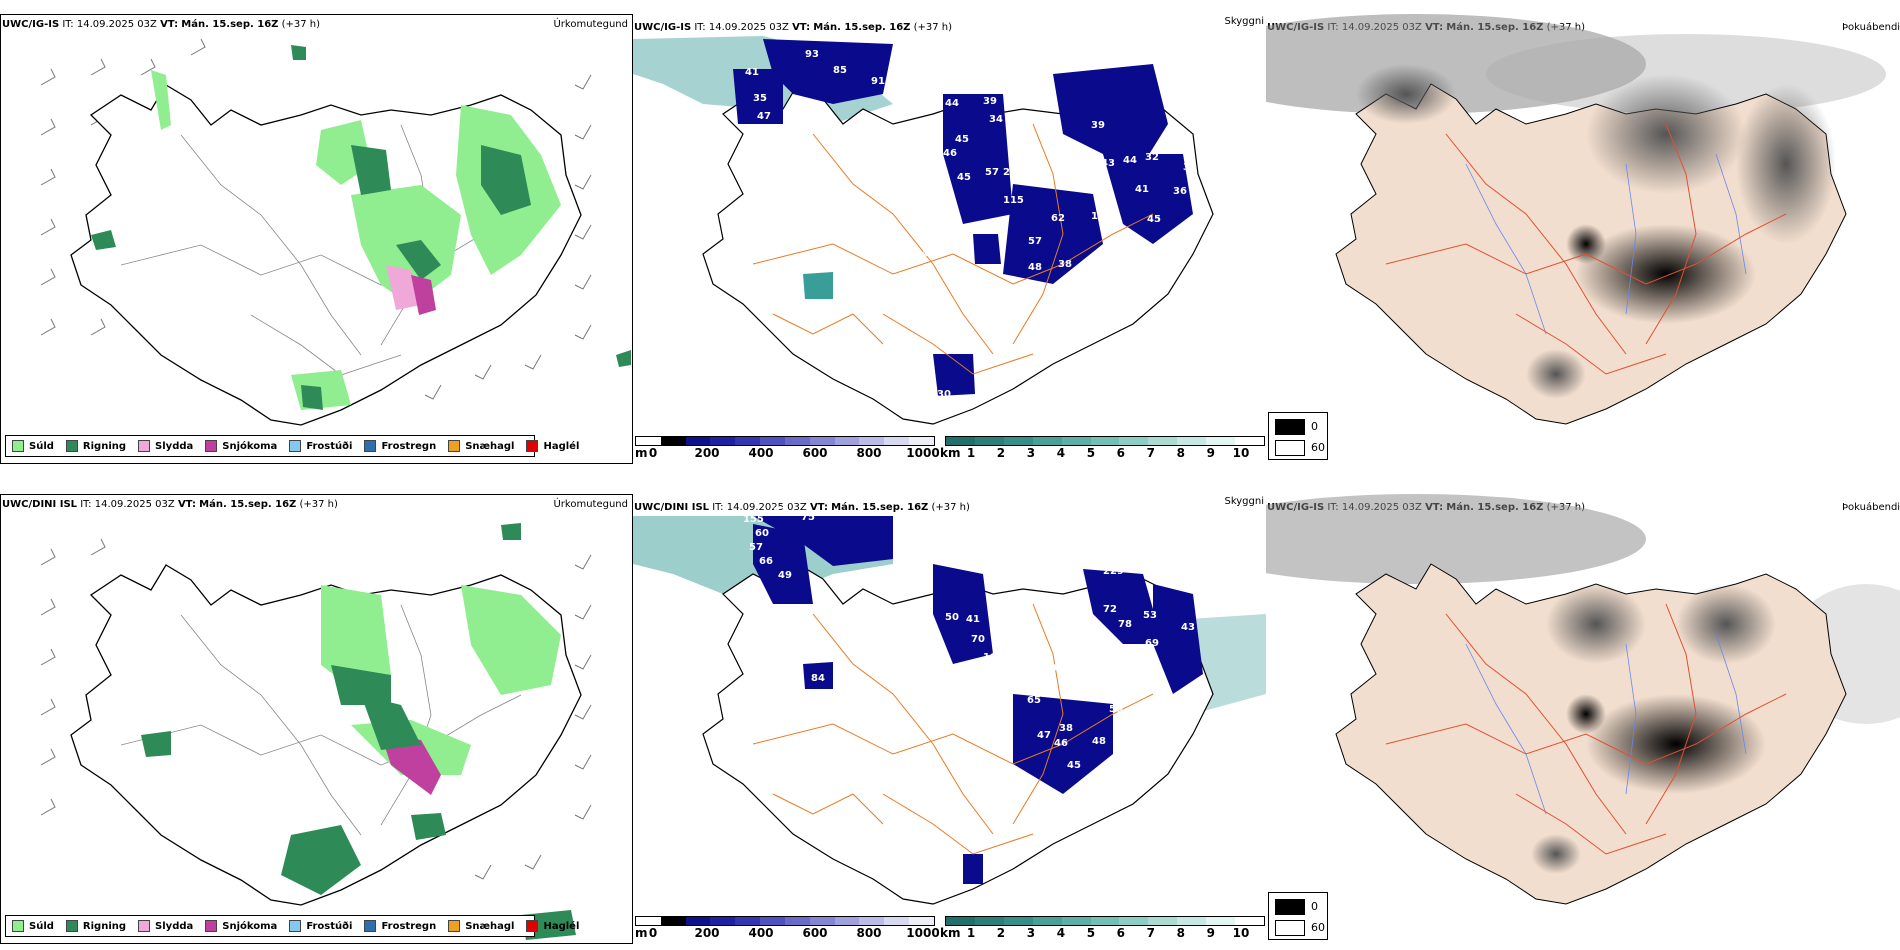  What do you see at coordinates (33, 926) in the screenshot?
I see `legend-suld: Súld` at bounding box center [33, 926].